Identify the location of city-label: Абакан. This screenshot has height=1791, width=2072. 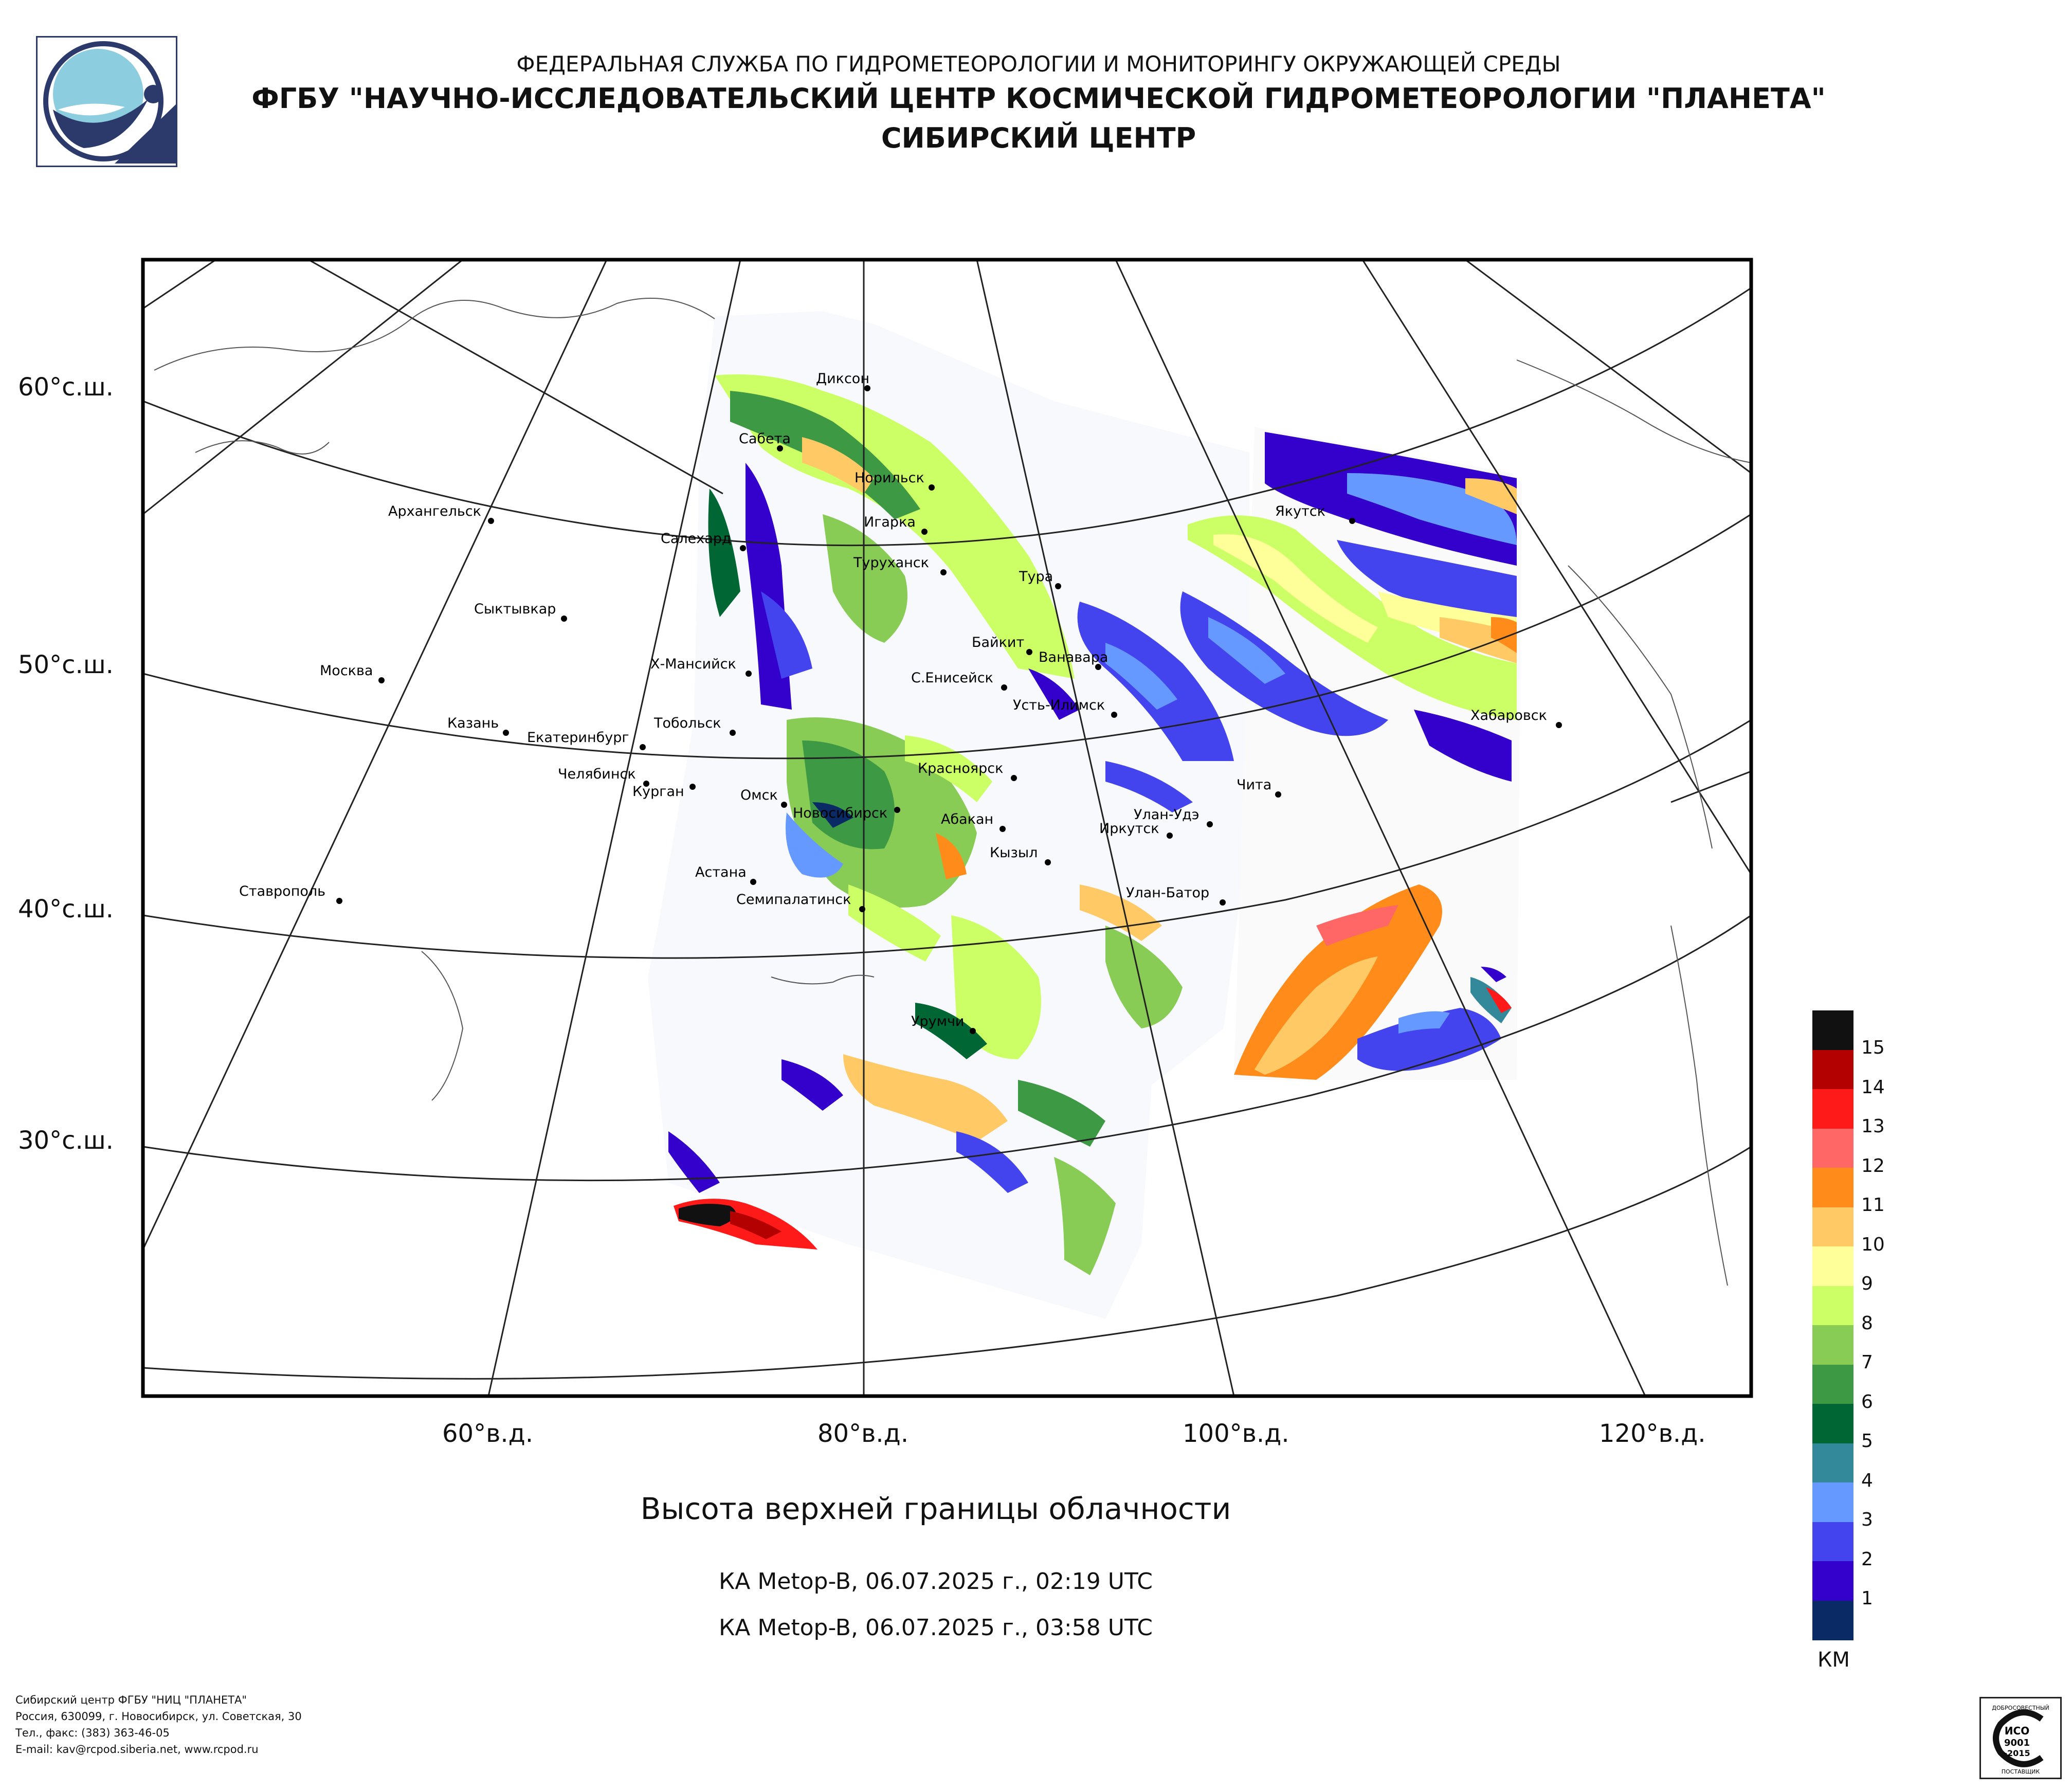
(967, 819).